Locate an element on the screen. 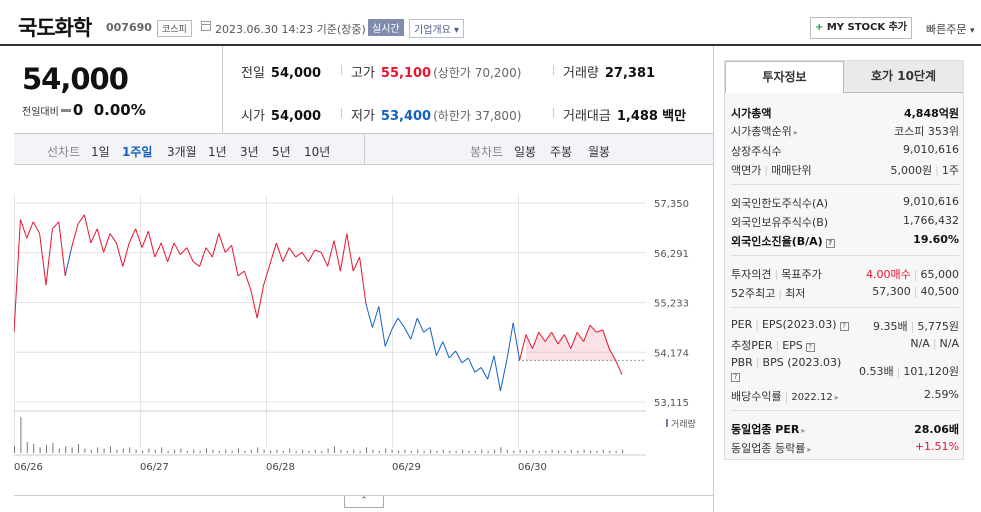  collapse-button: ⌃ is located at coordinates (364, 502).